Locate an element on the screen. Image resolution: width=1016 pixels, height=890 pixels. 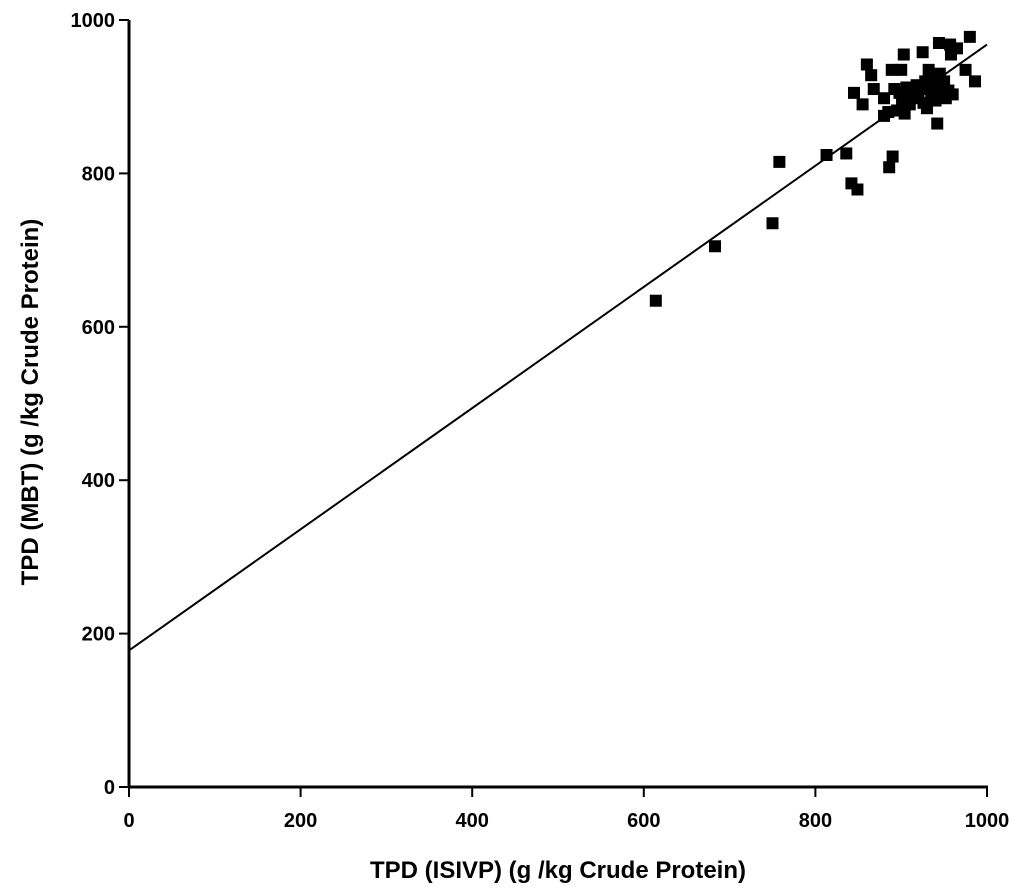
y-axis: 0 200 400 600 800 1000 is located at coordinates (101, 404).